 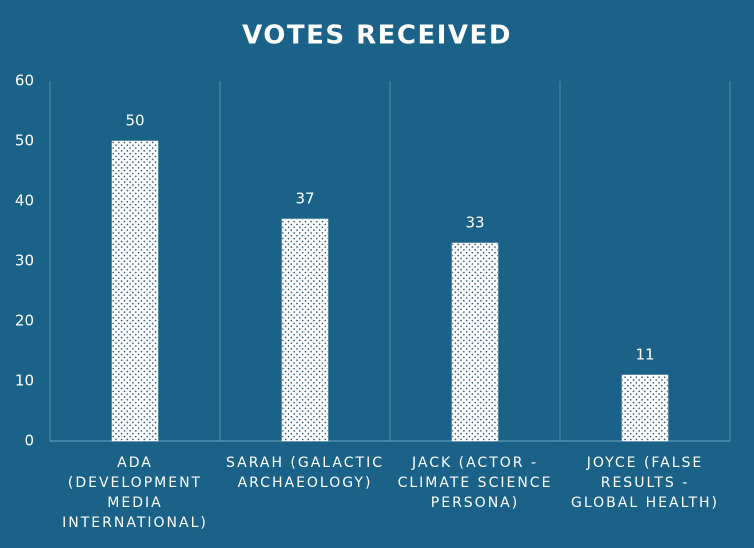 What do you see at coordinates (24, 261) in the screenshot?
I see `y-tick-label: 30` at bounding box center [24, 261].